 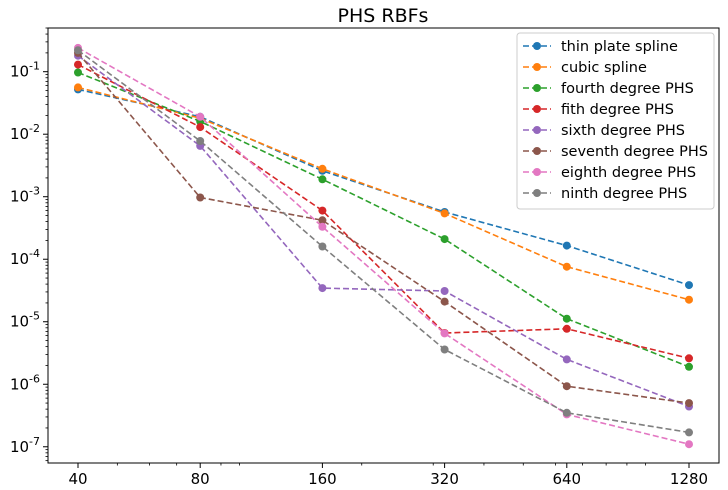 I want to click on x-axis: 40 80 160 320 640 1280, so click(x=388, y=475).